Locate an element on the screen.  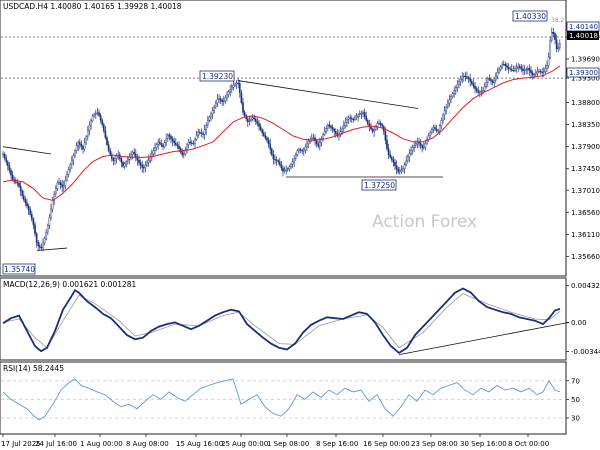
macd-title: MACD(12,26,9) 0.001621 0.001281 is located at coordinates (70, 284).